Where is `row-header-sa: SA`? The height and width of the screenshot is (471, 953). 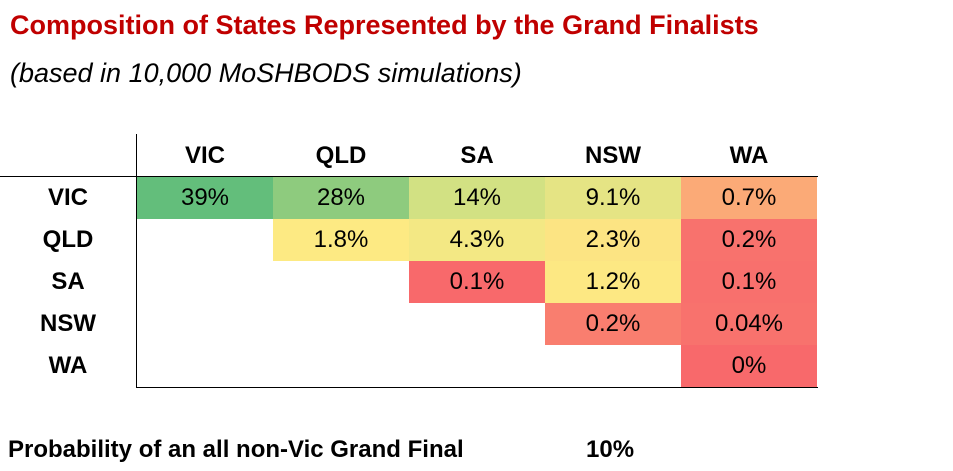
row-header-sa: SA is located at coordinates (68, 281).